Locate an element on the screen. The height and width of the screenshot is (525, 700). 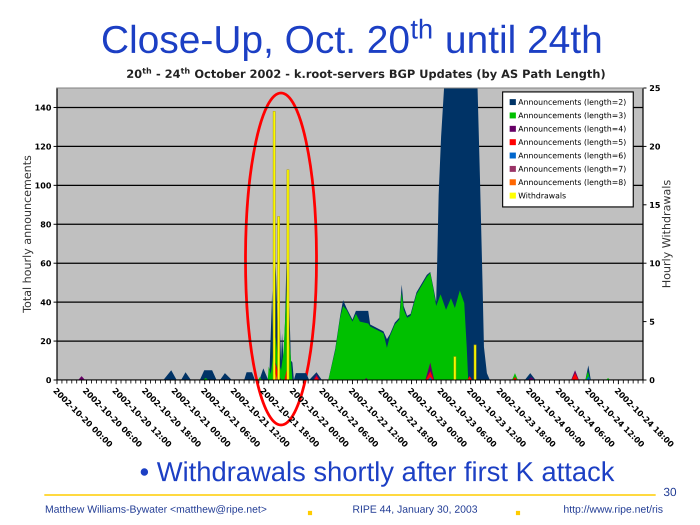
y2-tick-label: 20 is located at coordinates (655, 146).